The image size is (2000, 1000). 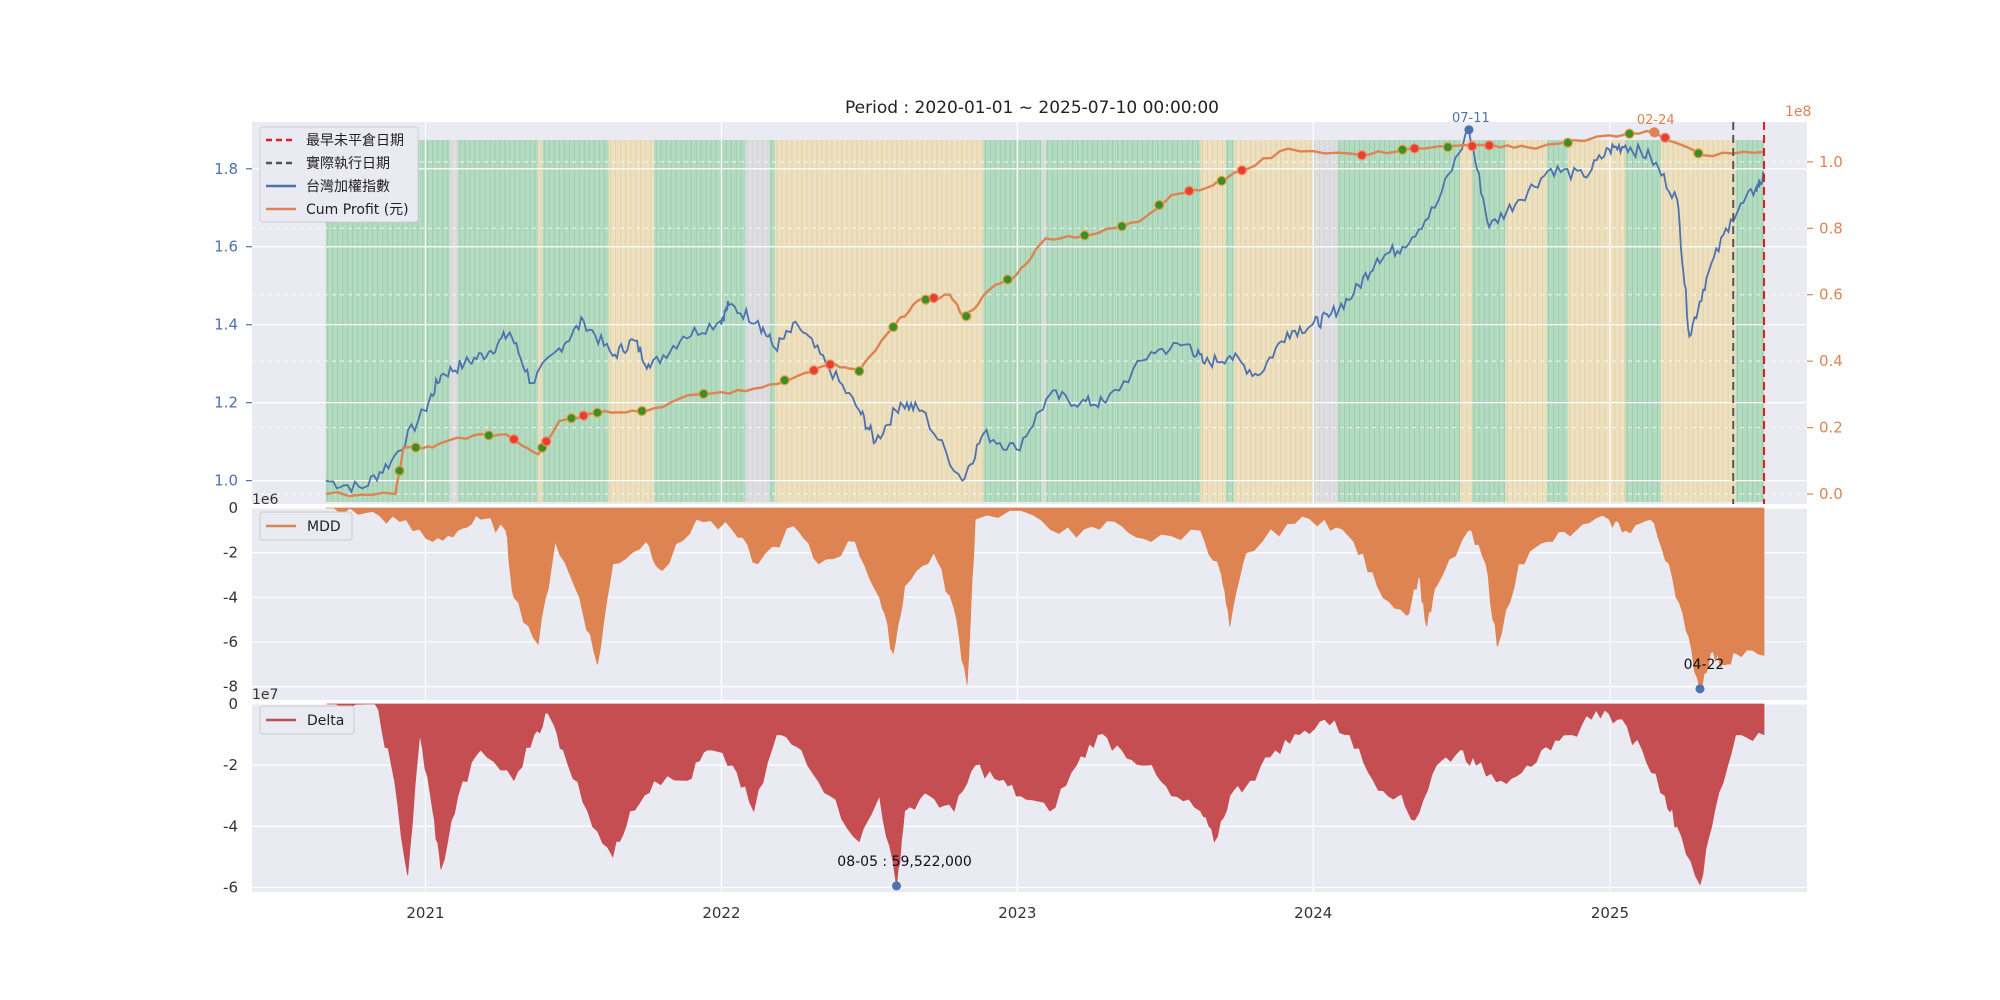 I want to click on right-axis-offset-label: 1e8, so click(x=1798, y=112).